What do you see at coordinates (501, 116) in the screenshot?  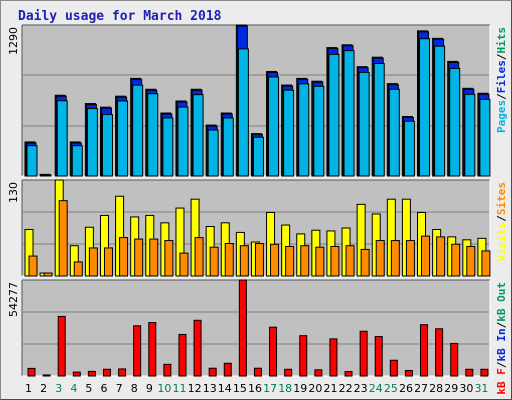 I see `legend-entry: Pages` at bounding box center [501, 116].